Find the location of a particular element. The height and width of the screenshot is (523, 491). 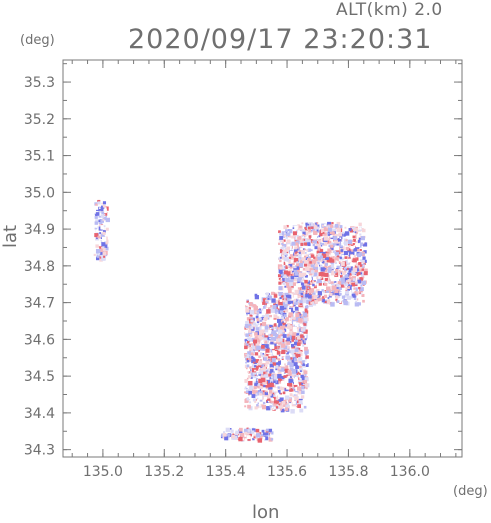

y-tick-label: 34.8 is located at coordinates (39, 267).